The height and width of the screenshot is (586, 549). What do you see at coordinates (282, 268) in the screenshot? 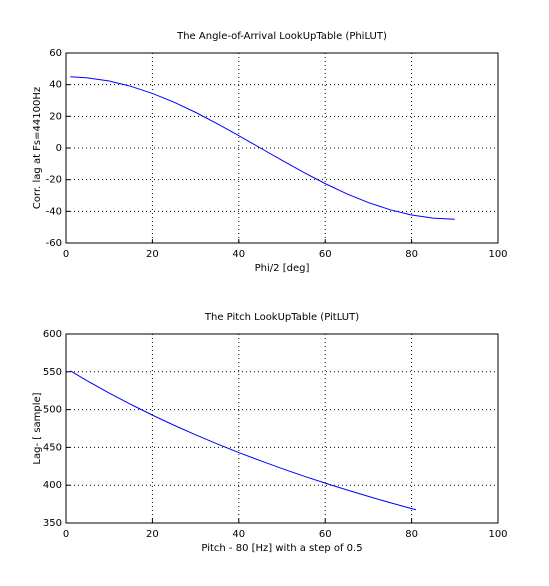
I see `x-axis-label: Phi/2 [deg]` at bounding box center [282, 268].